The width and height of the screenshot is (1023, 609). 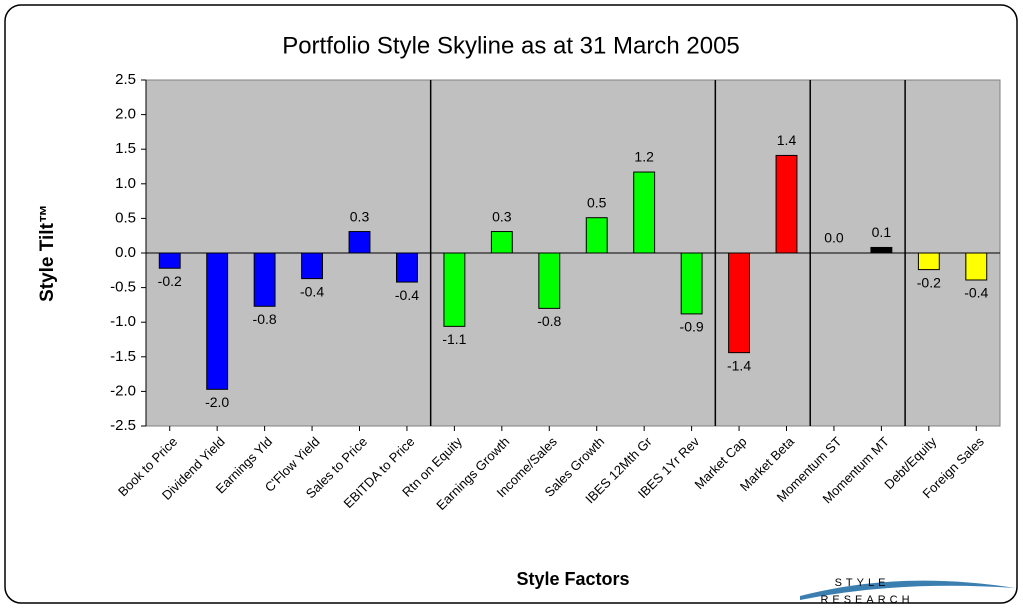 What do you see at coordinates (125, 114) in the screenshot?
I see `y-tick-label: 2.0` at bounding box center [125, 114].